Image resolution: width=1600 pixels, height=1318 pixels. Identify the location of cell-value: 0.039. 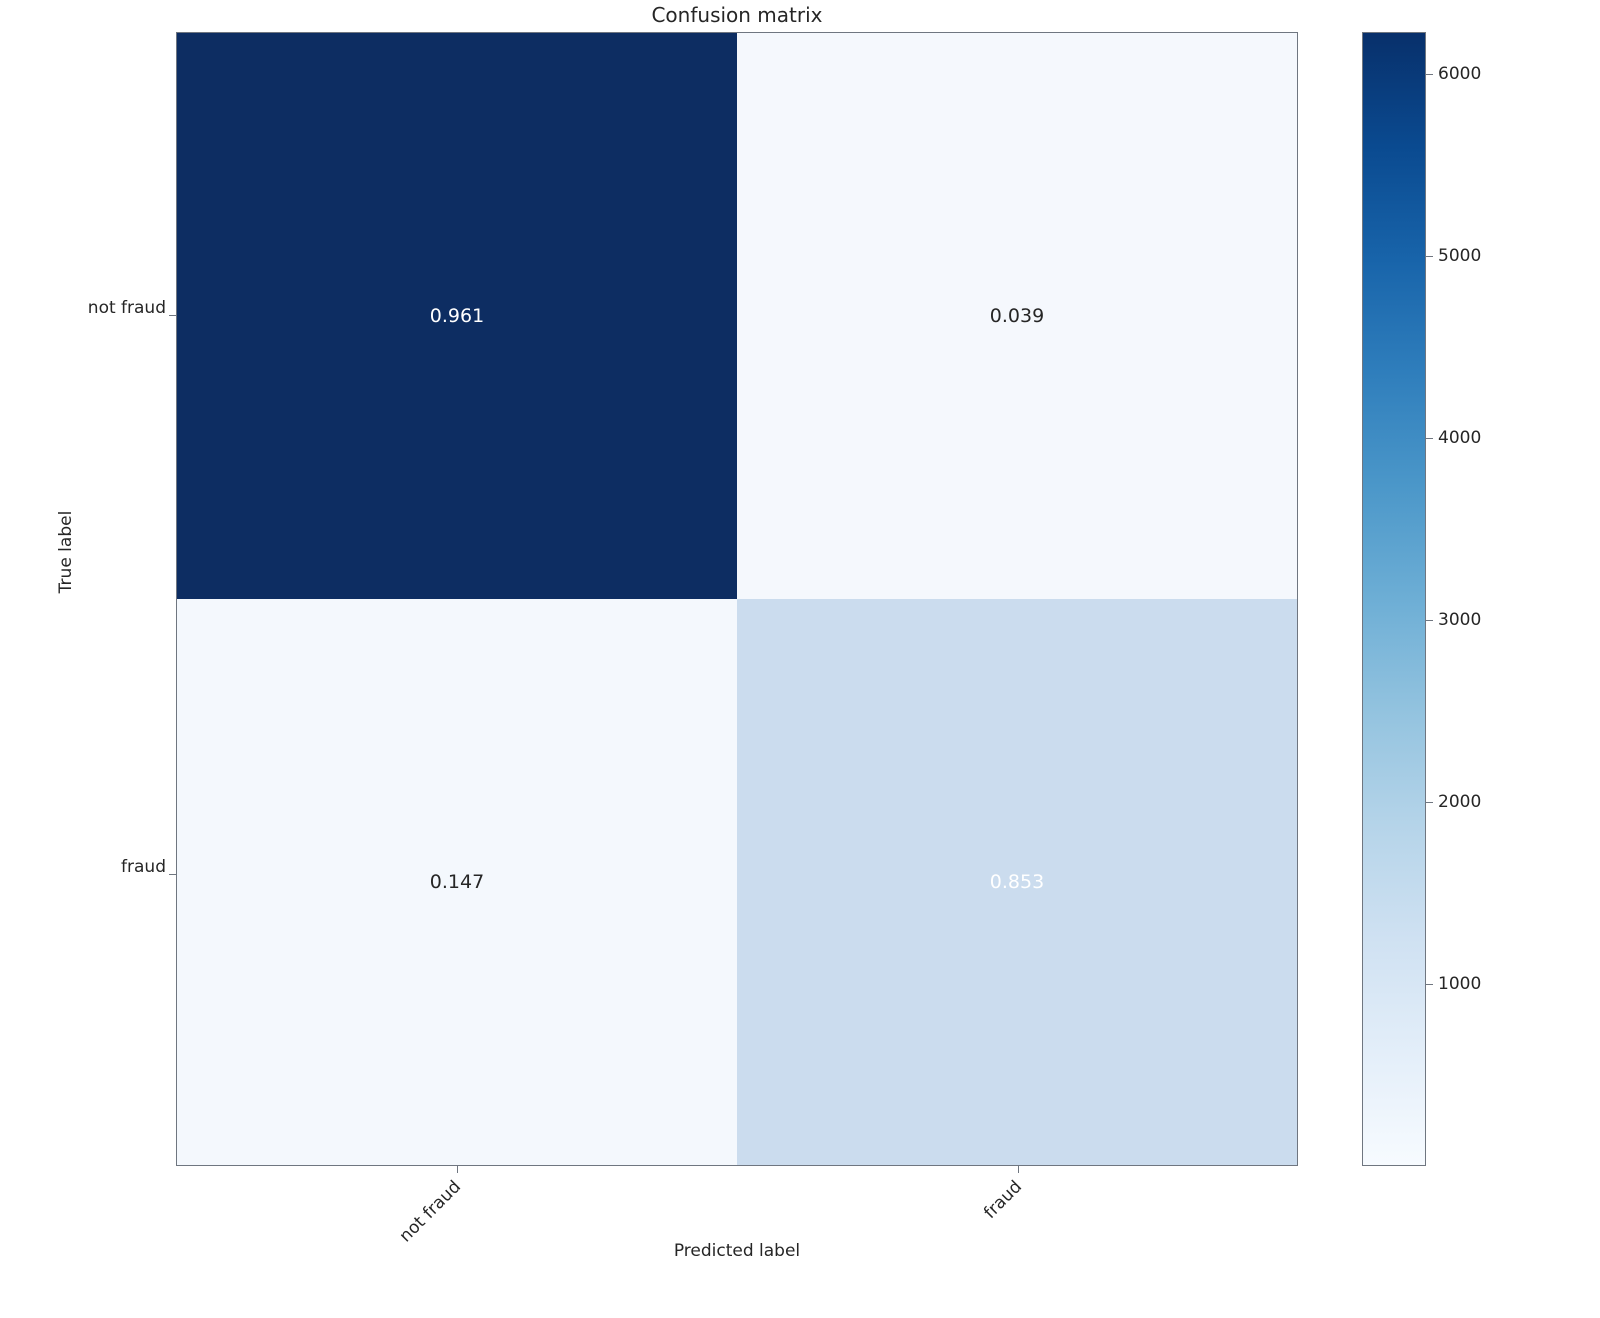
(1017, 316).